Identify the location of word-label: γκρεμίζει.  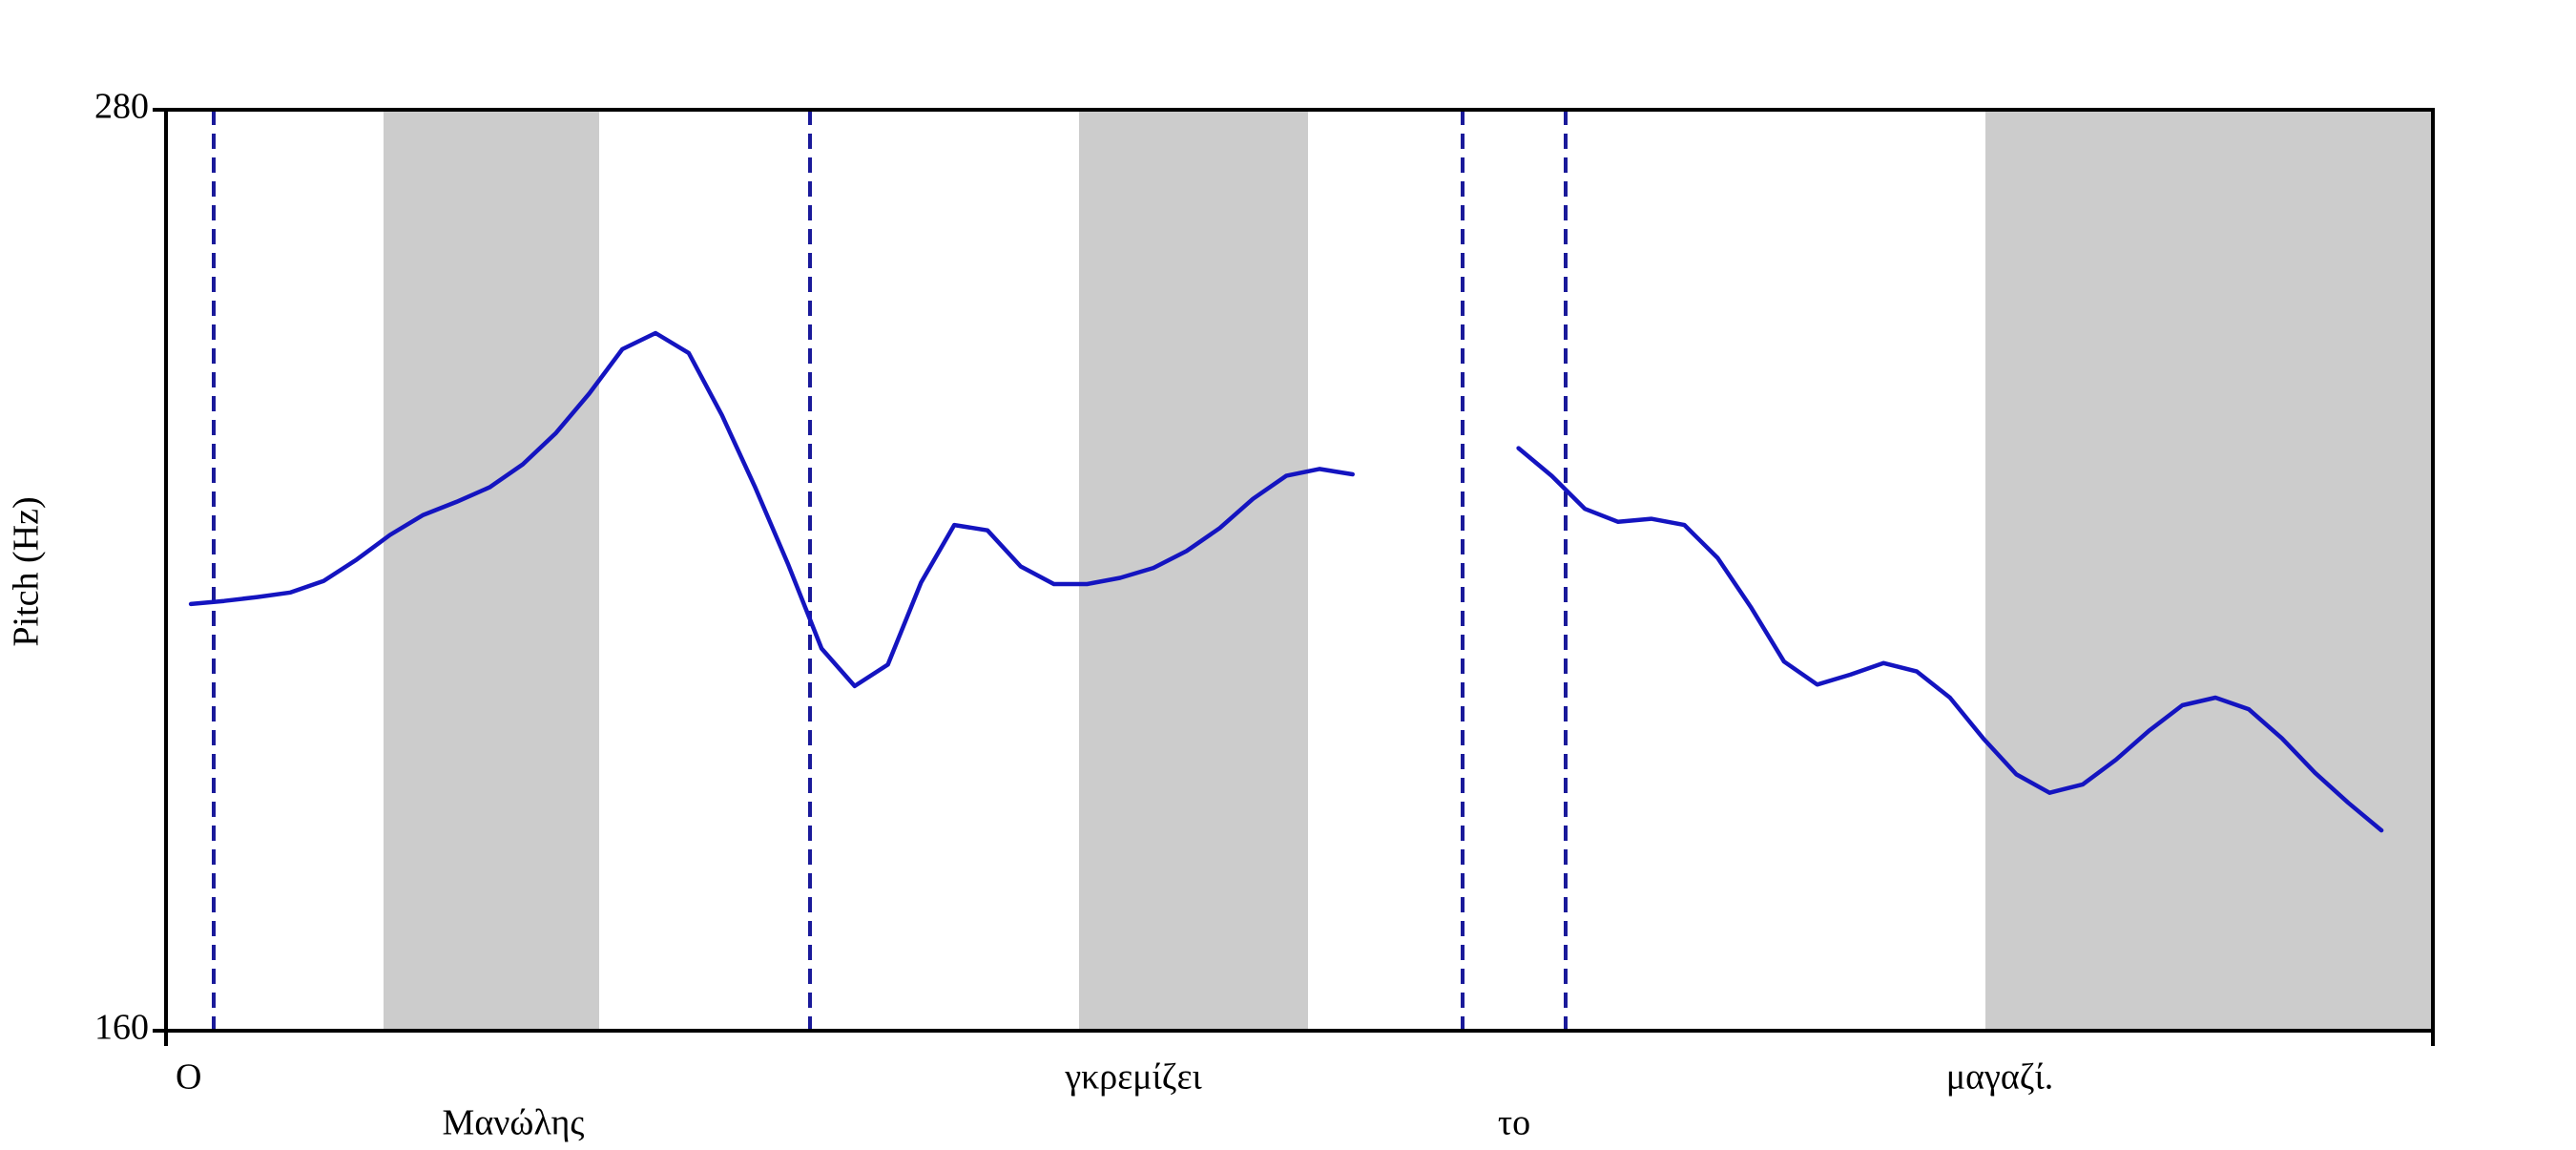
(1133, 1077).